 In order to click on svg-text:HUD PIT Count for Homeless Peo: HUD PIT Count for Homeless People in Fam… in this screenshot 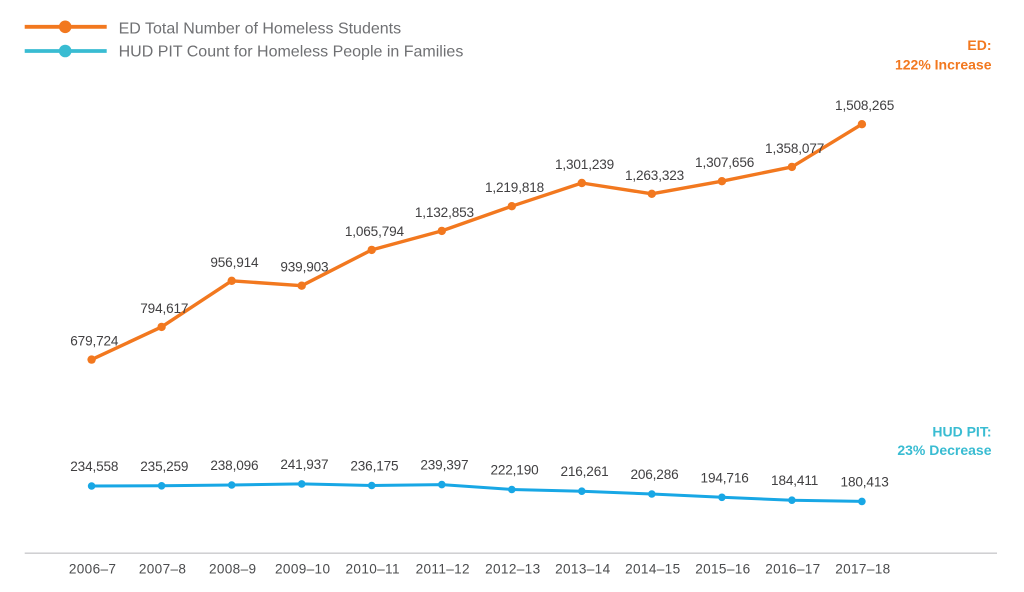, I will do `click(291, 52)`.